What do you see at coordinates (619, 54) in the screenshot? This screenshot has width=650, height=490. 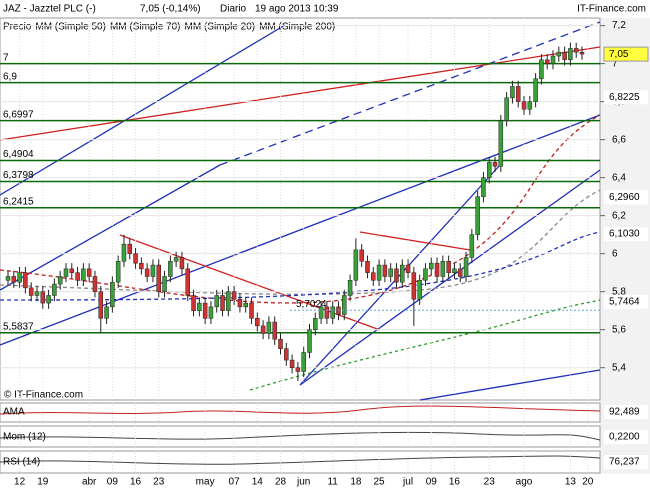 I see `marker-label: 7,05` at bounding box center [619, 54].